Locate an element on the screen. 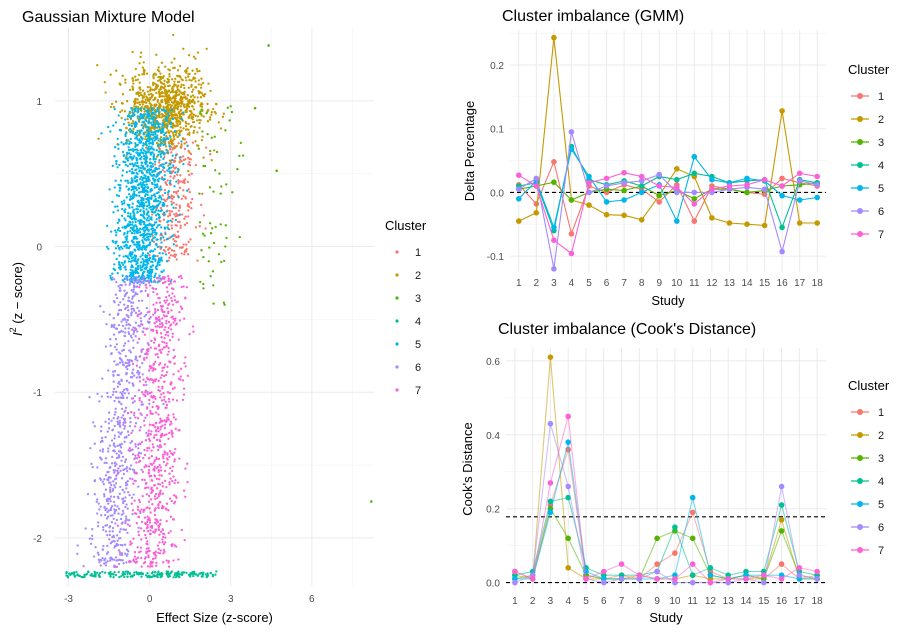 This screenshot has height=632, width=910. x-tick-label: 6 is located at coordinates (604, 601).